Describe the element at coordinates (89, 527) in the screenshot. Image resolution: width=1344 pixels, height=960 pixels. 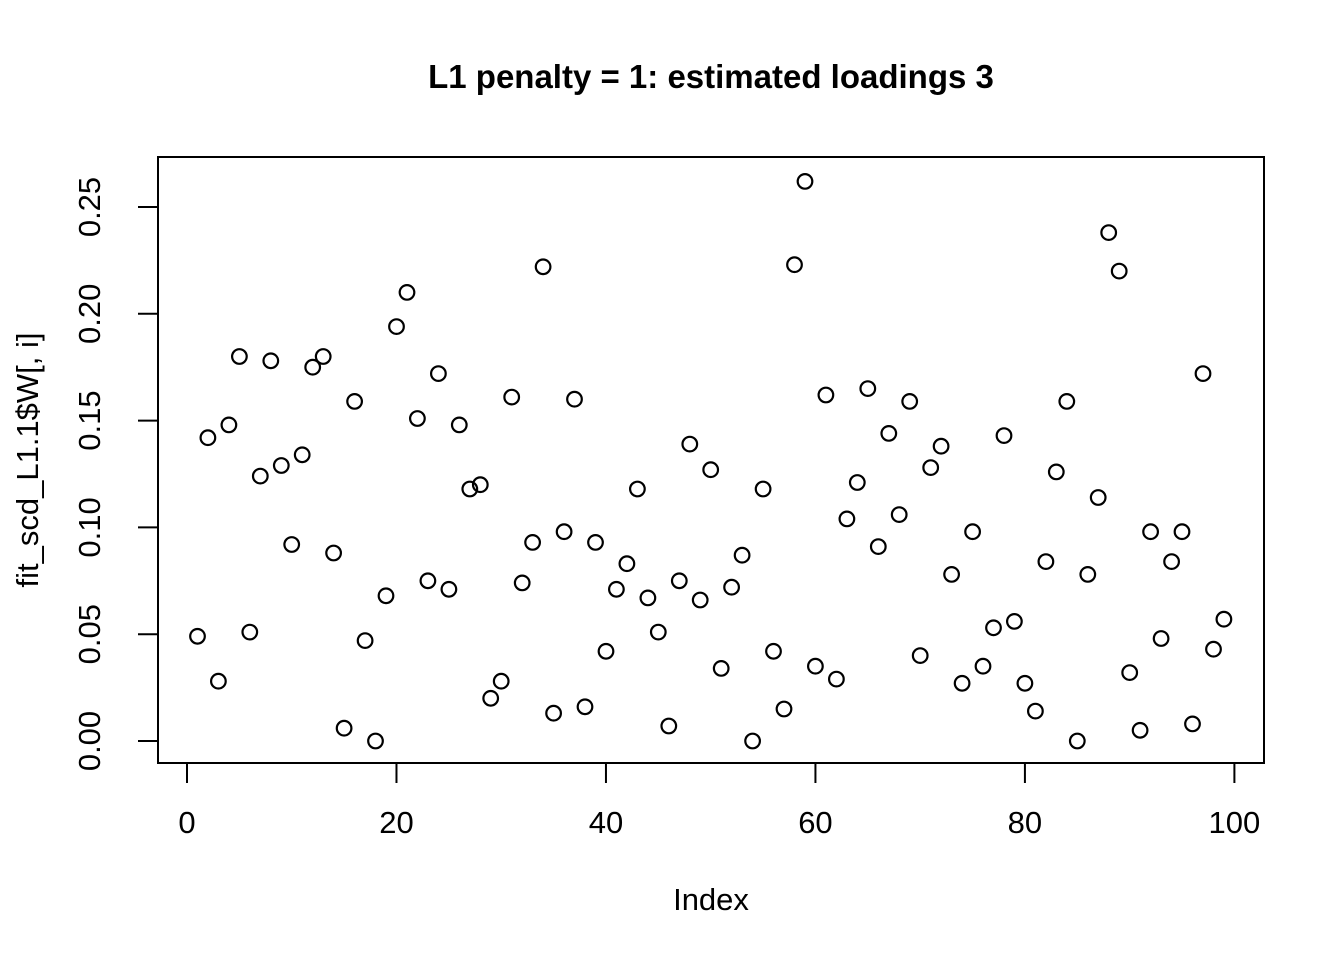
I see `y-tick-label: 0.10` at that location.